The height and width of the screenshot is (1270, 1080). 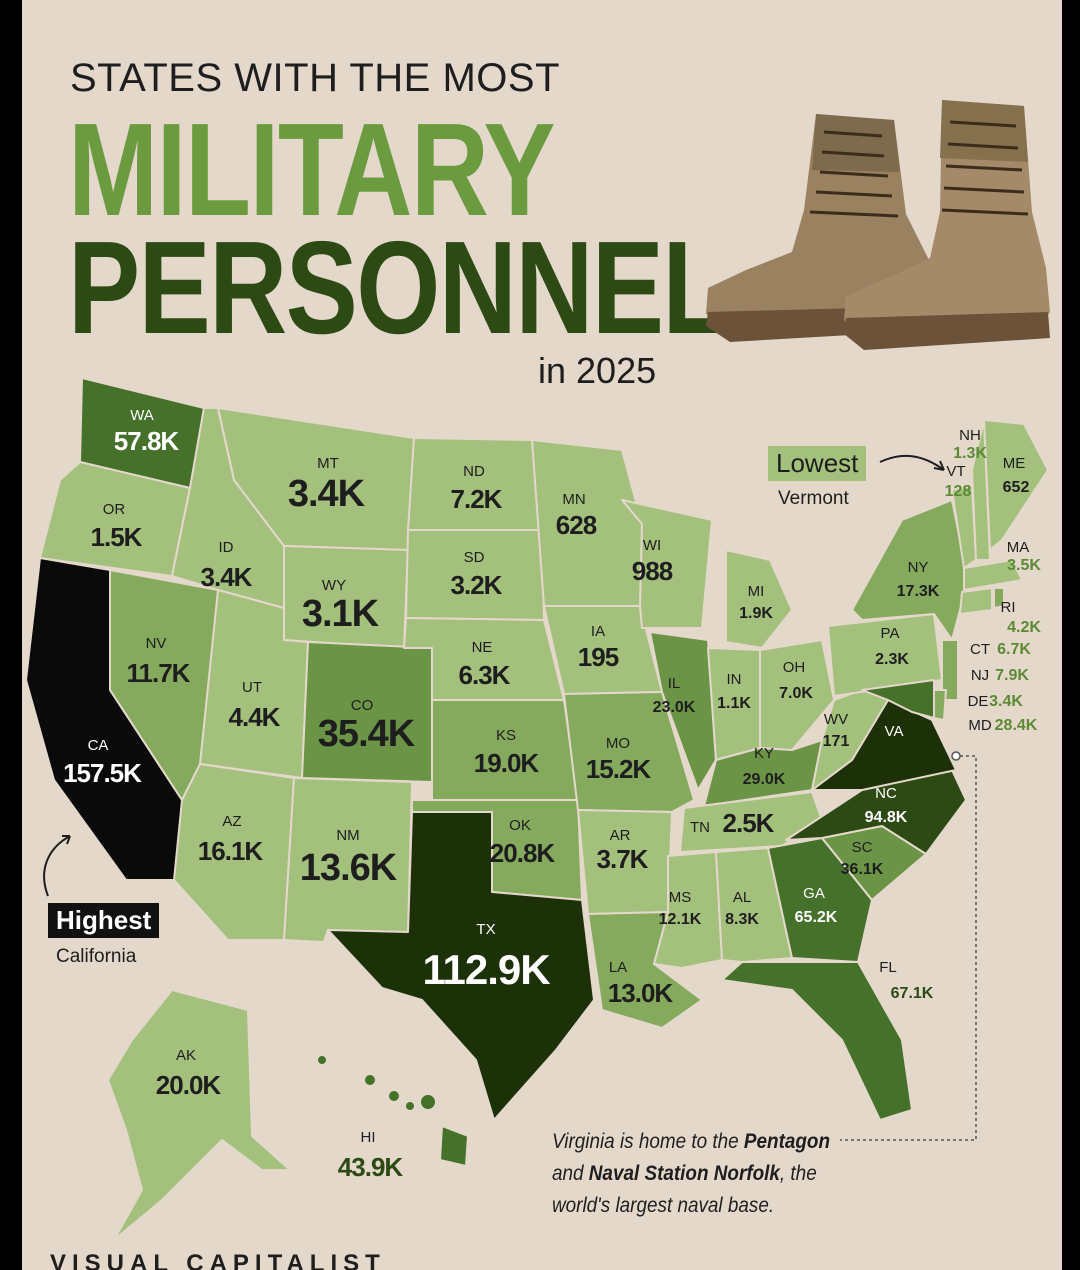 I want to click on title-year: in 2025, so click(x=597, y=370).